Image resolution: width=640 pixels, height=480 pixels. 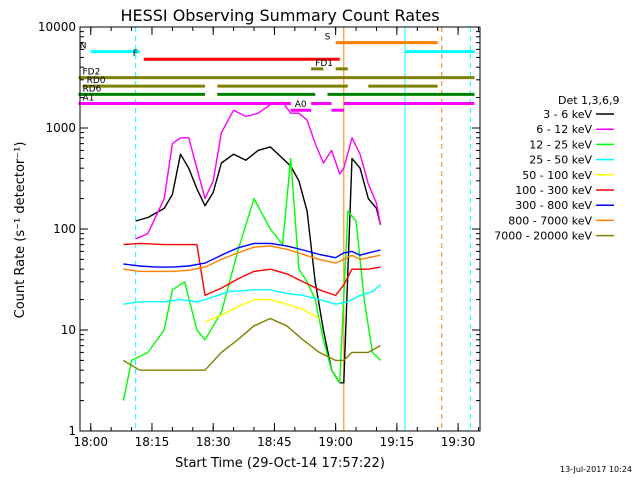 What do you see at coordinates (324, 64) in the screenshot?
I see `flag-label: FD1` at bounding box center [324, 64].